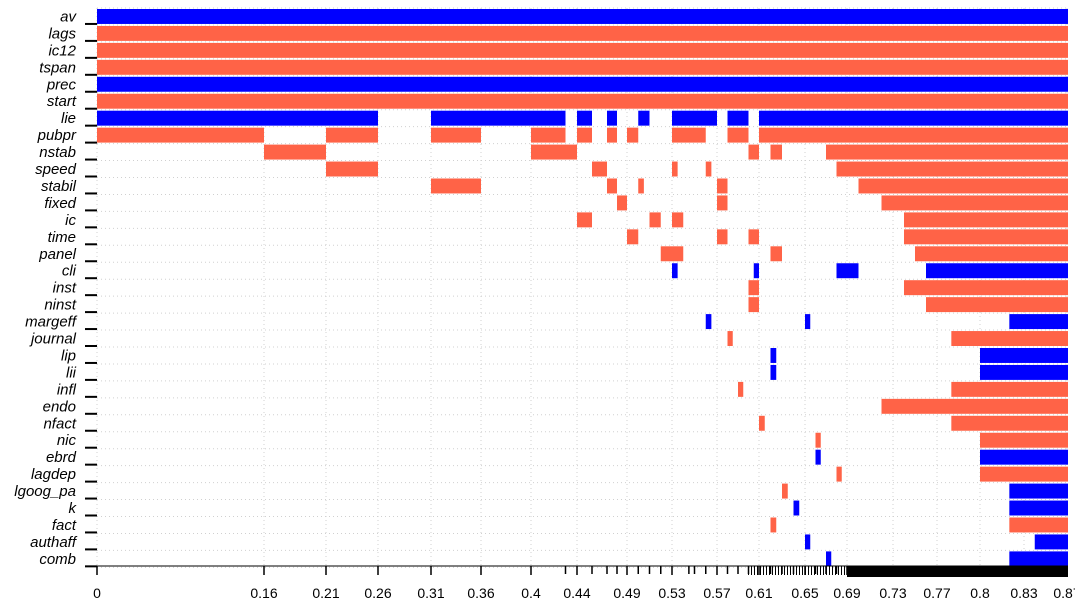  Describe the element at coordinates (57, 135) in the screenshot. I see `variable-label-pubpr: pubpr` at that location.